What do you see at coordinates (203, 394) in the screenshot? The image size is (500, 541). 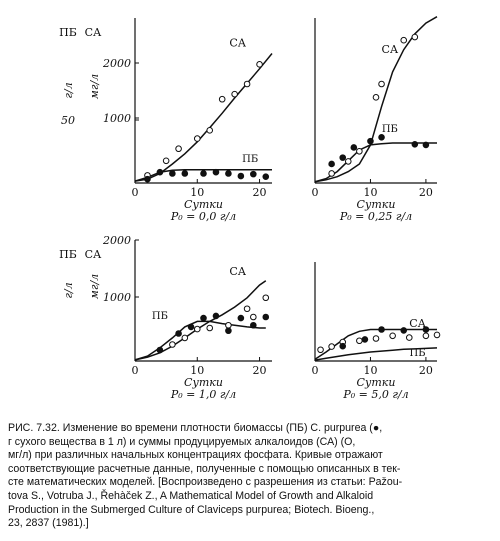 I see `panel-bottom-left-condition-label: P₀ = 1,0 г/л` at bounding box center [203, 394].